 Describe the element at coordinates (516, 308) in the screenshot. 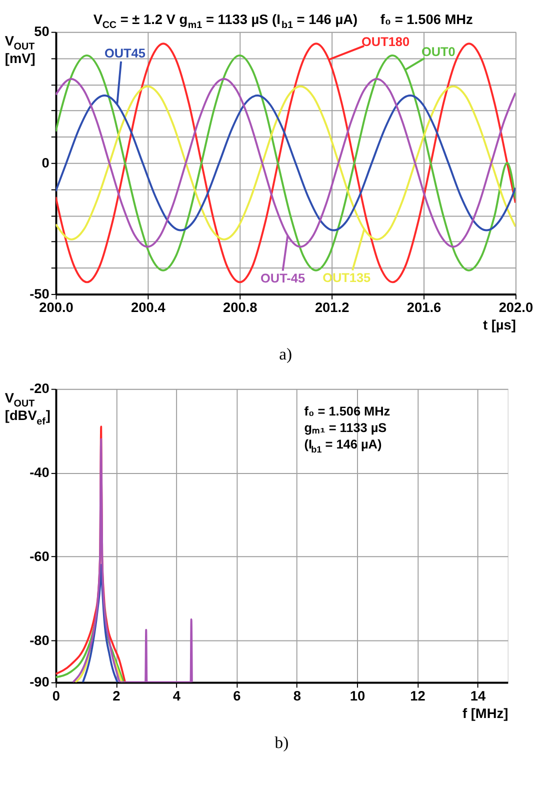

I see `x-tick-label: 202.0` at that location.